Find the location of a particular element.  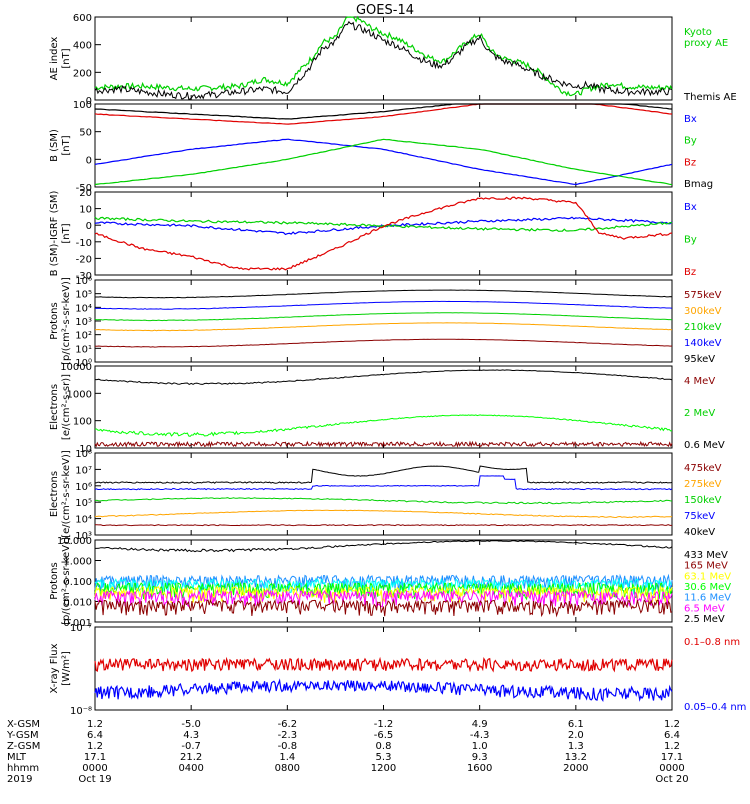

y-tick-label: 0.001 is located at coordinates (77, 623).